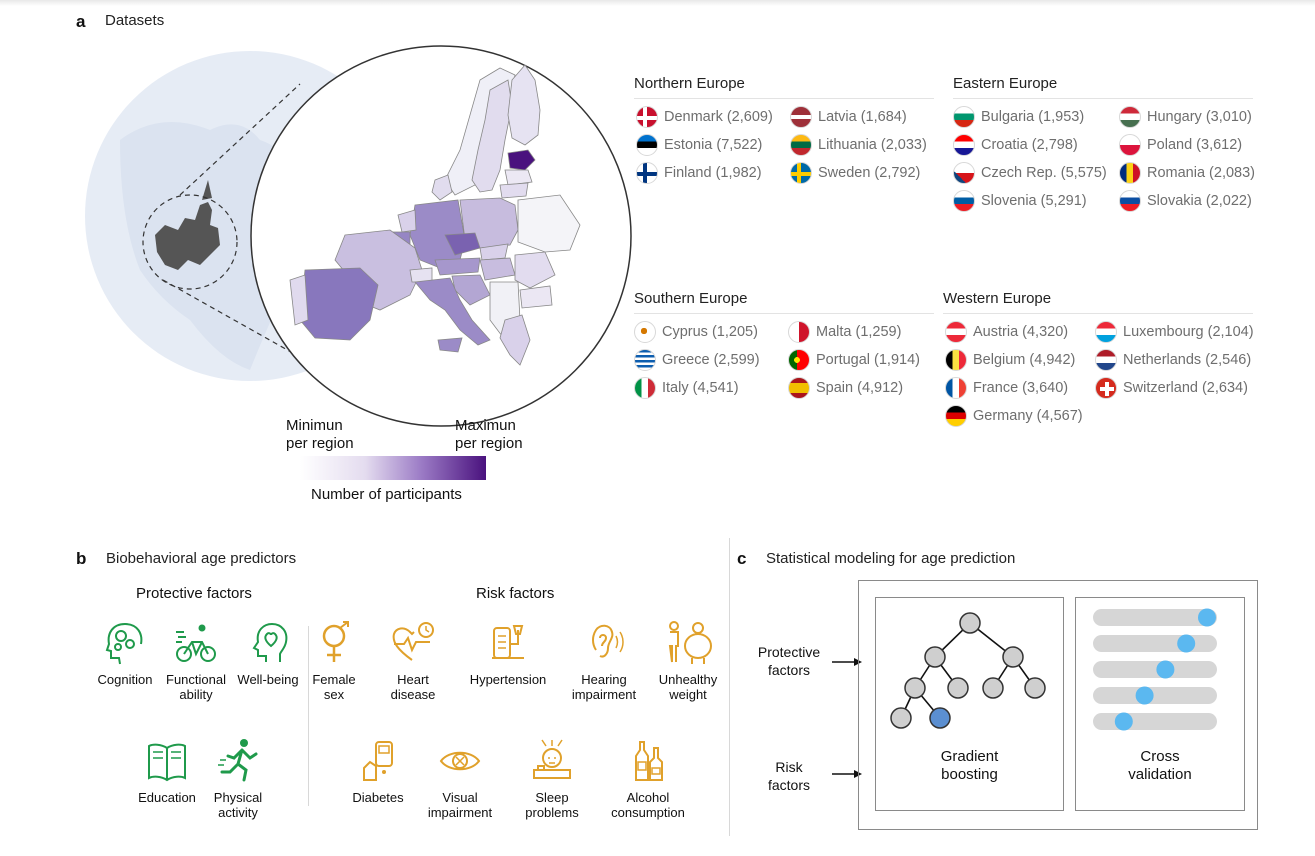  I want to click on denmark-flag, so click(647, 117).